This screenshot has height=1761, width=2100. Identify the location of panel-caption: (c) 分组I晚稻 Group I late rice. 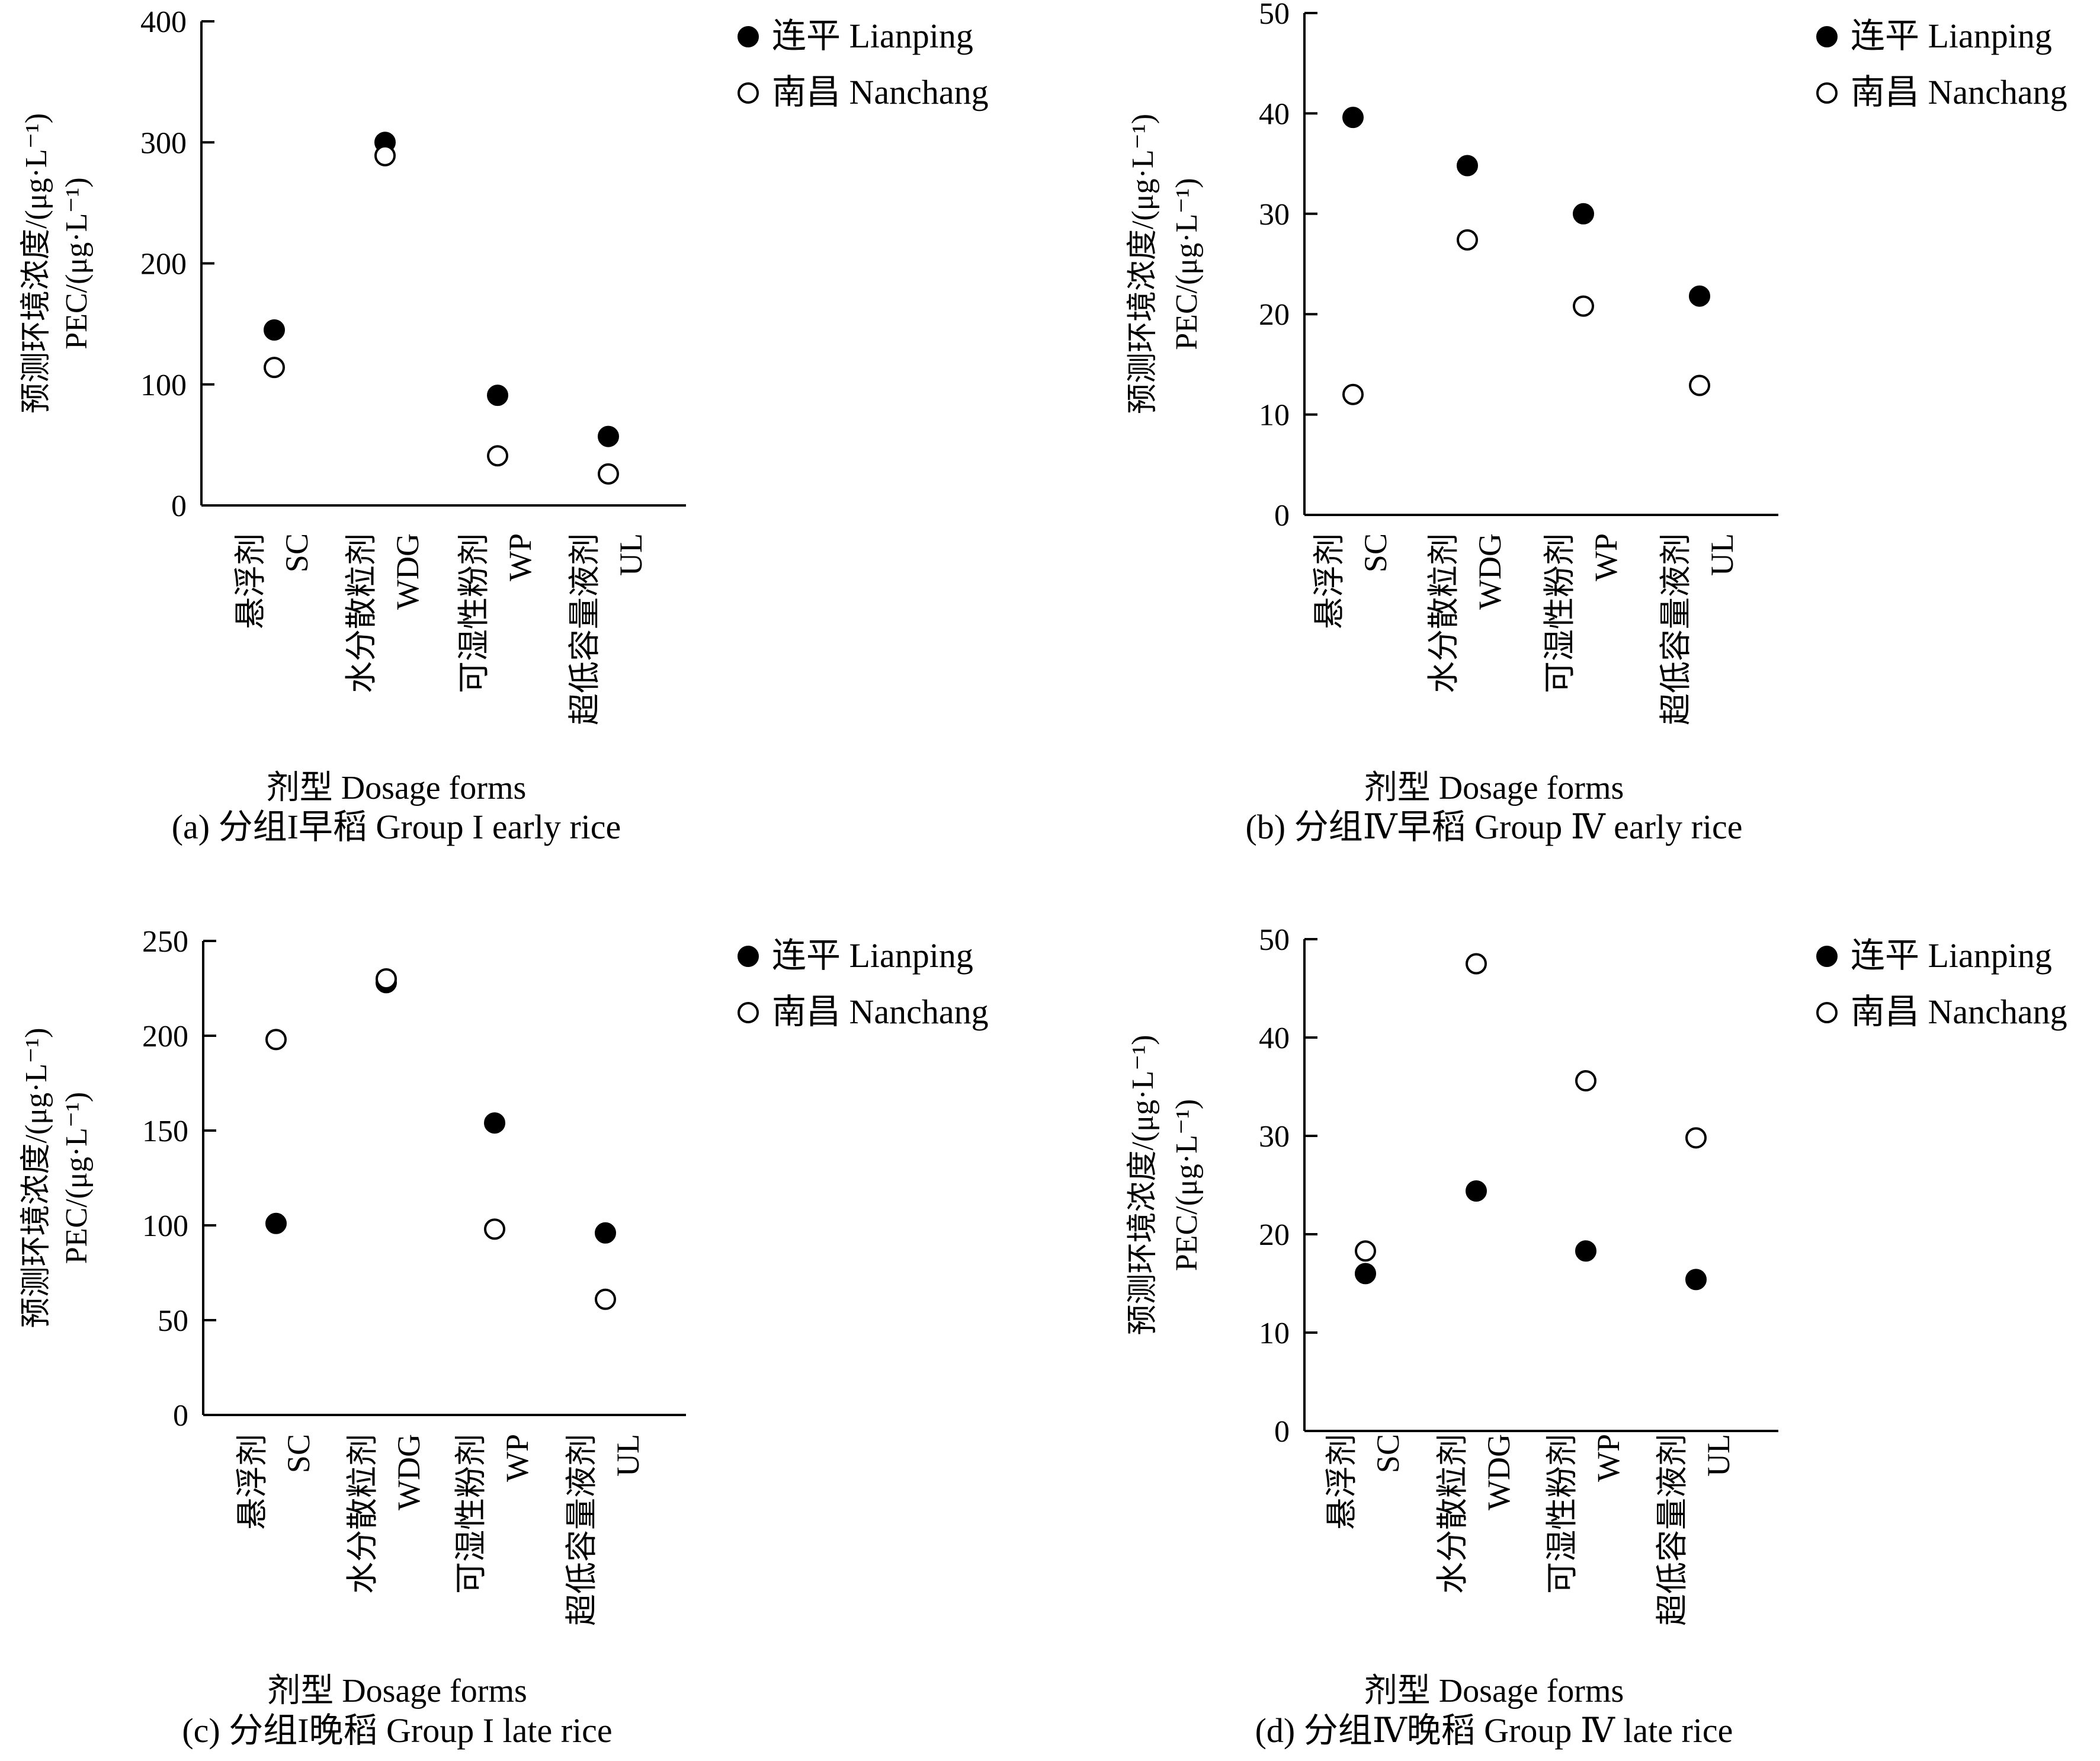
(397, 1730).